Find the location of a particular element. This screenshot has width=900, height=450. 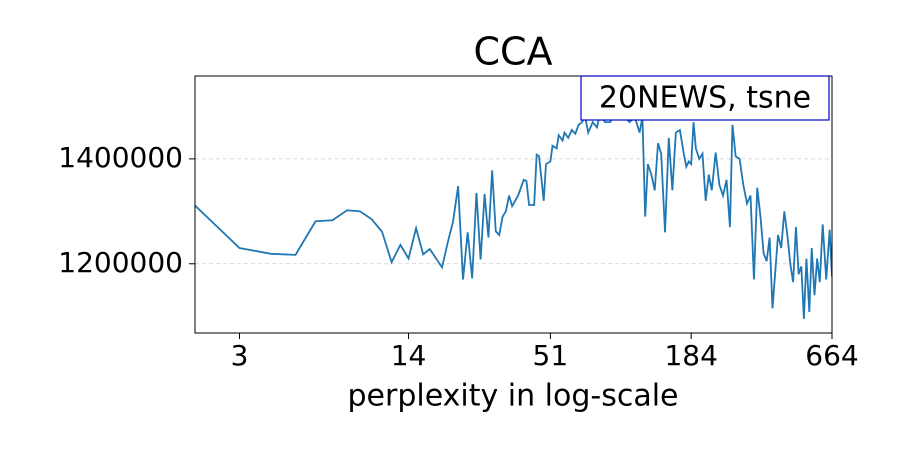

annotation: 20NEWS, tsne is located at coordinates (705, 98).